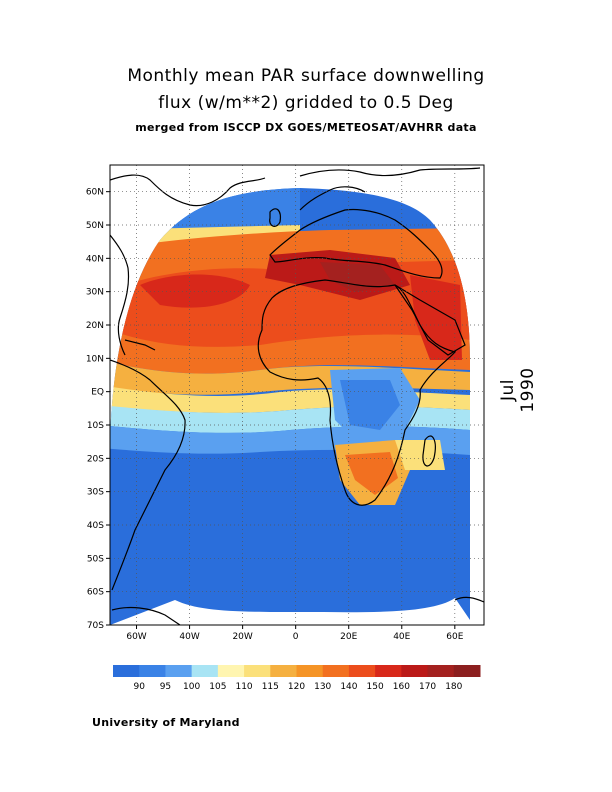 This screenshot has width=612, height=792. Describe the element at coordinates (165, 687) in the screenshot. I see `colorbar-label: 95` at that location.